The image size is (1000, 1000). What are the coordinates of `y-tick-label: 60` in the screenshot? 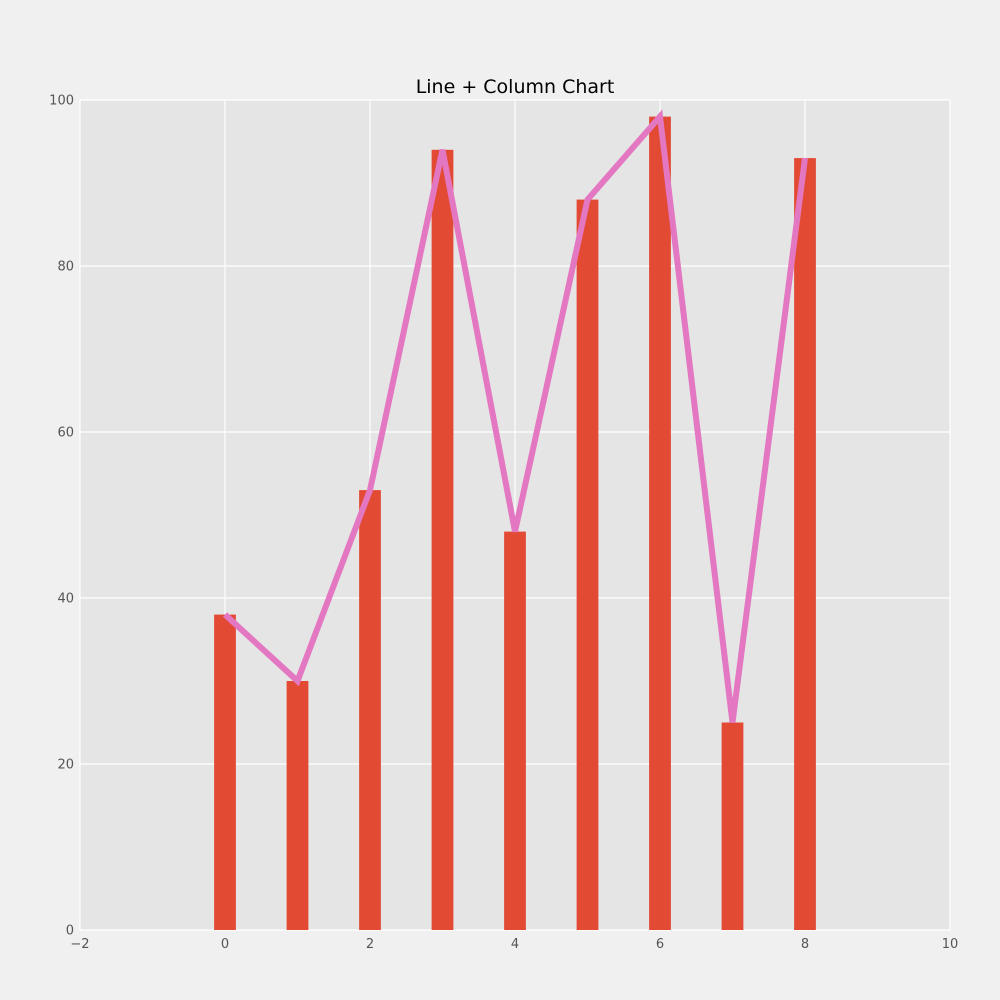 It's located at (65, 433).